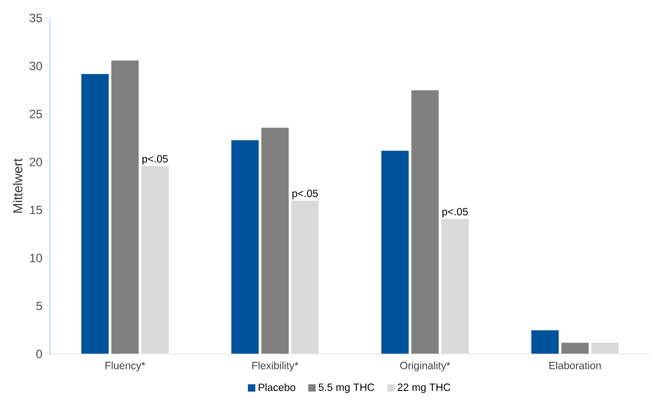 This screenshot has height=412, width=656. Describe the element at coordinates (425, 367) in the screenshot. I see `x-tick-label: Originality*` at that location.